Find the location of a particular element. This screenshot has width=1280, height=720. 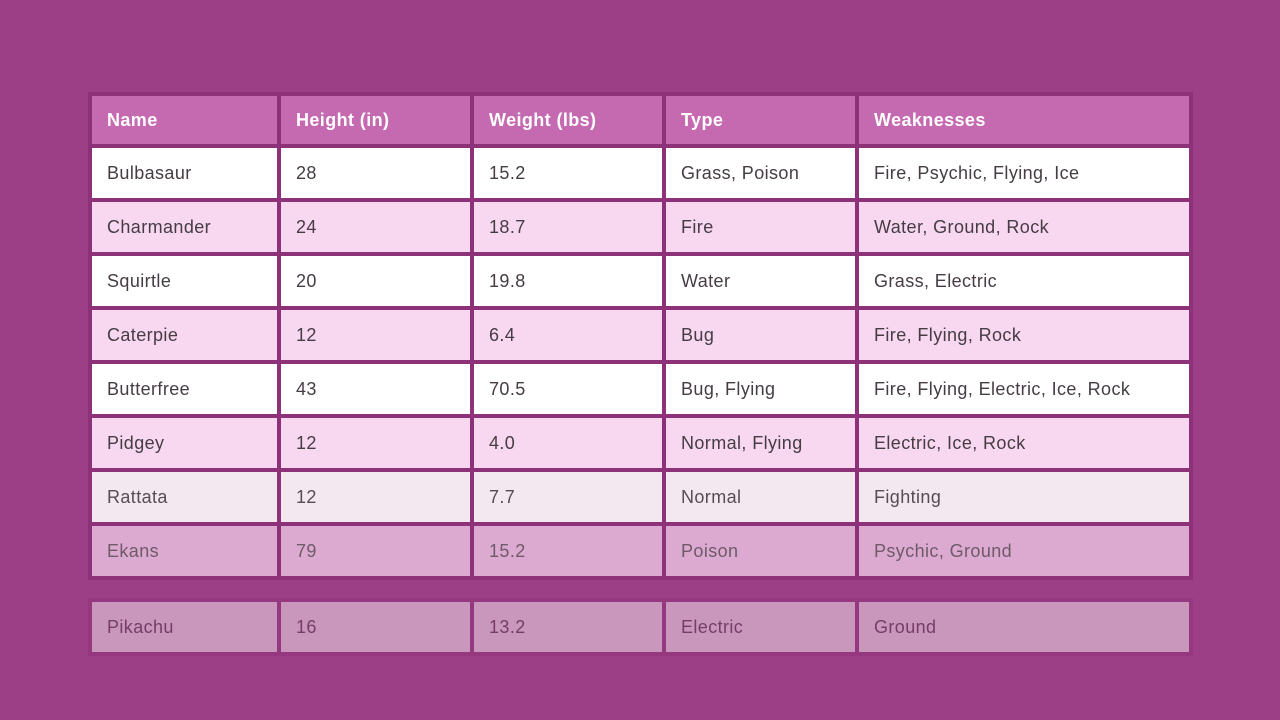

cell-name: Pikachu is located at coordinates (184, 627).